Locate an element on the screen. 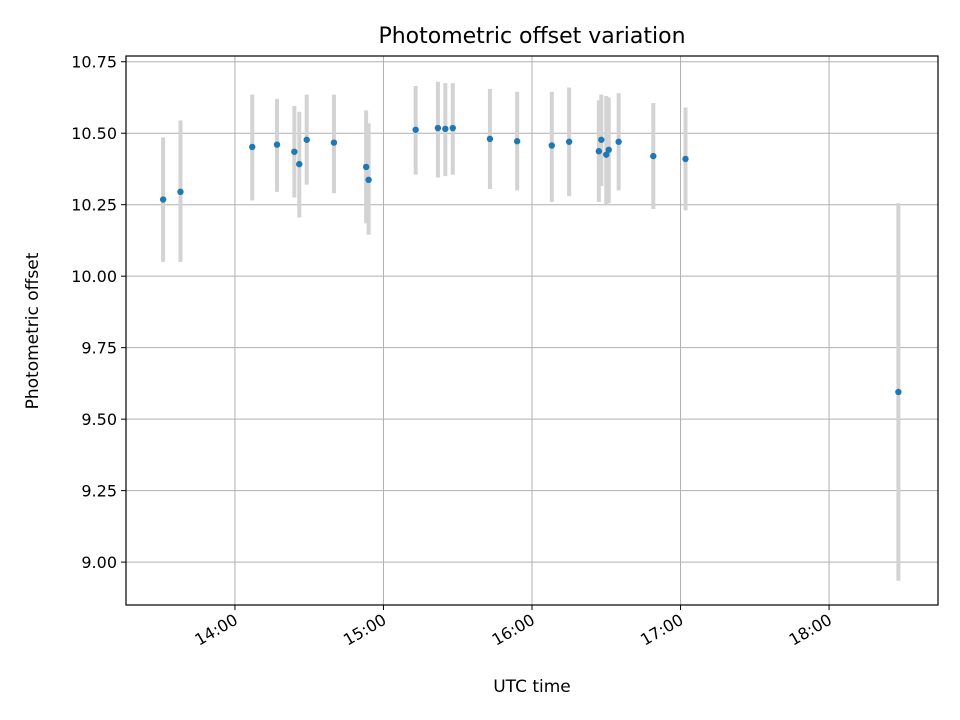 The image size is (960, 720). y-tick-label: 10.75 is located at coordinates (94, 62).